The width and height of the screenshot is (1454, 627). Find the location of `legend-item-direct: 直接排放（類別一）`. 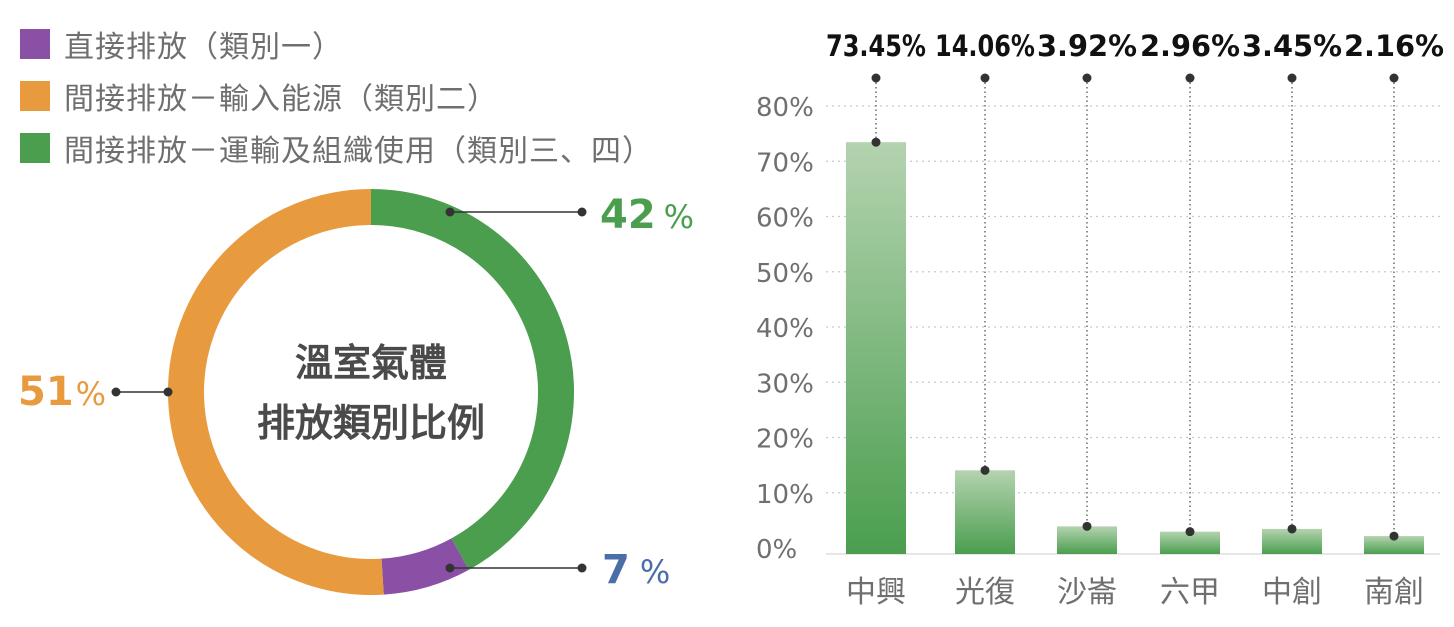

legend-item-direct: 直接排放（類別一） is located at coordinates (336, 44).